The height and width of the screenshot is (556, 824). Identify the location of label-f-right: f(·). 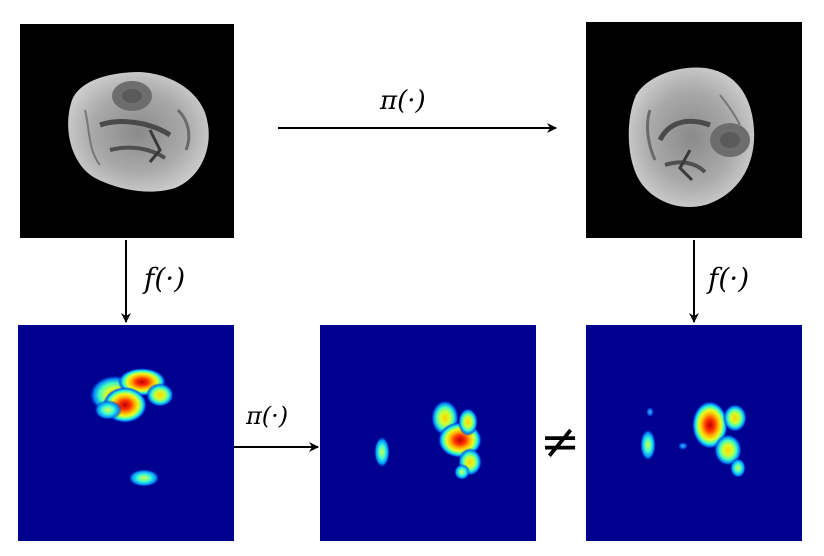
(729, 278).